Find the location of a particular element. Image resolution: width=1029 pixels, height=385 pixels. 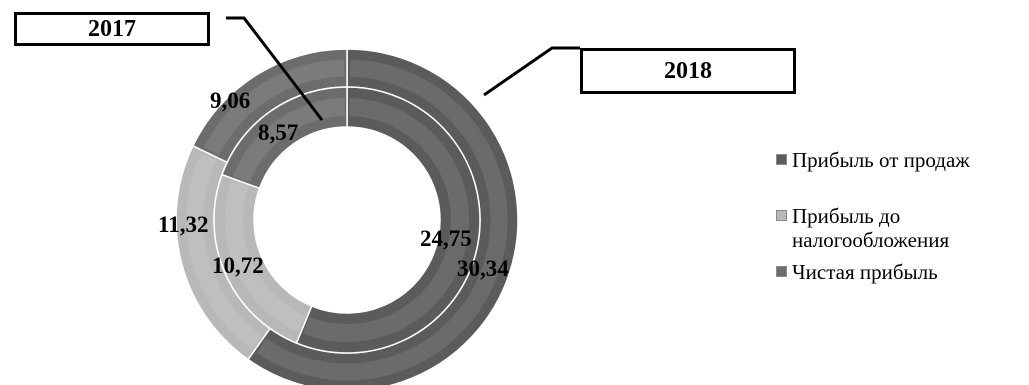

label-2017-pretax: 10,72 is located at coordinates (238, 265).